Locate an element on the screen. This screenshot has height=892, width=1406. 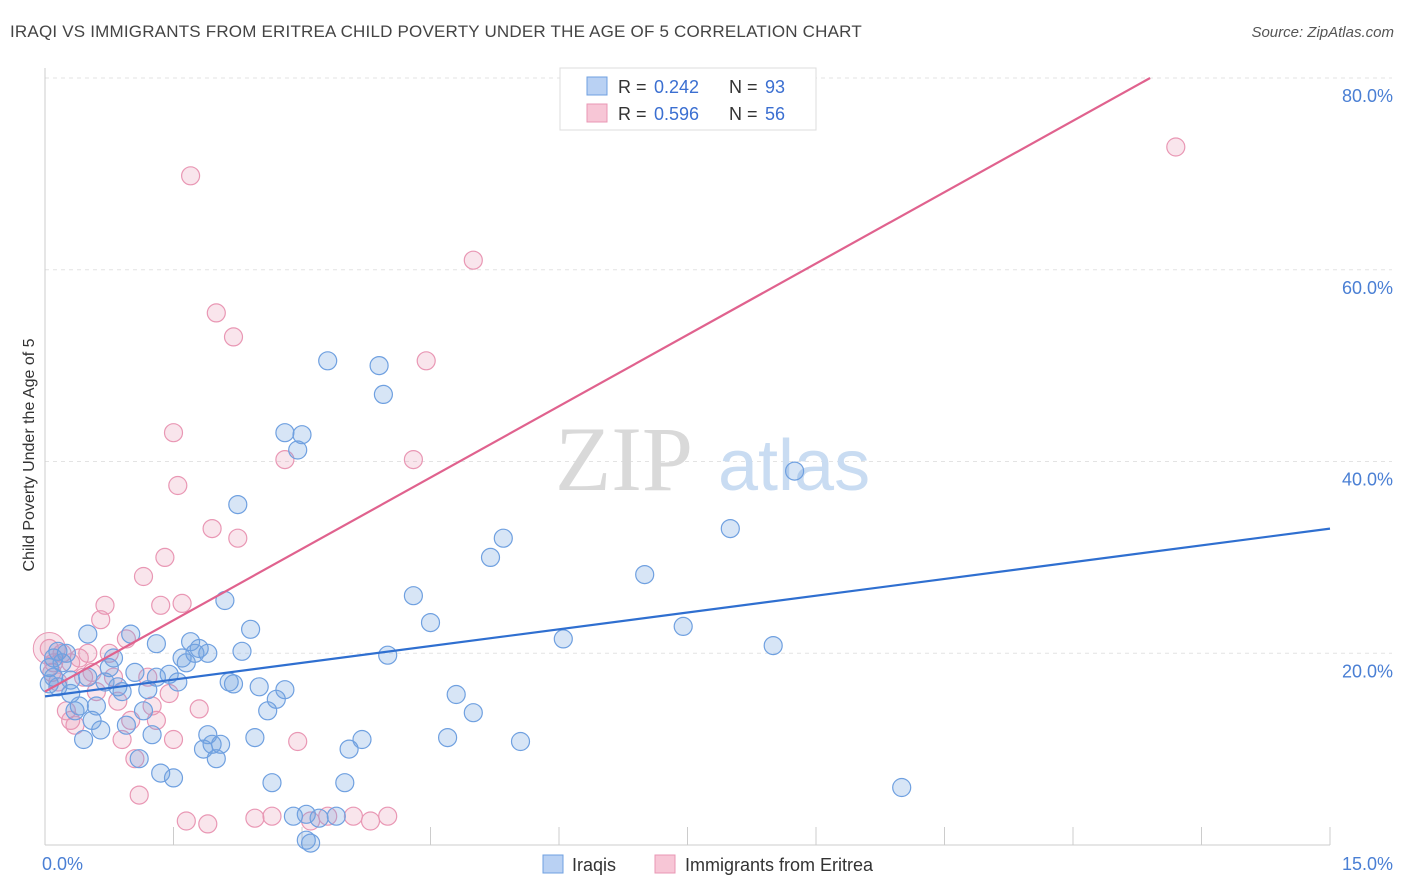
bottom-legend-swatch-eritrea is located at coordinates (665, 864).